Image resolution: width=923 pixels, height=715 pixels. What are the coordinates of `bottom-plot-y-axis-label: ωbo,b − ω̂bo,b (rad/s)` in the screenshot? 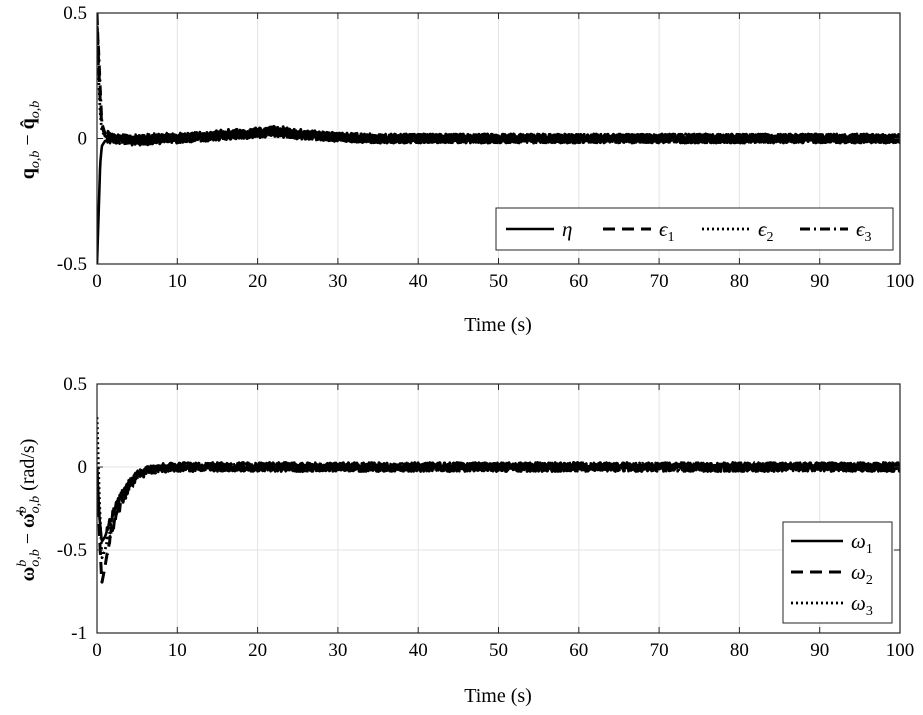 It's located at (29, 510).